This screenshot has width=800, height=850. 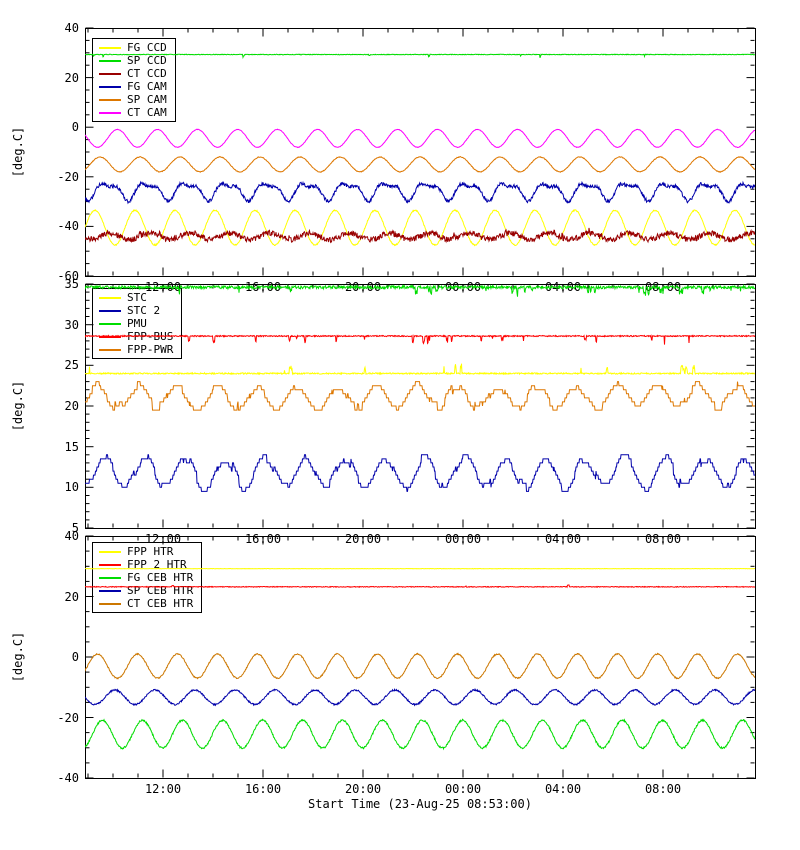 I want to click on legend-item: FG CCD, so click(x=133, y=47).